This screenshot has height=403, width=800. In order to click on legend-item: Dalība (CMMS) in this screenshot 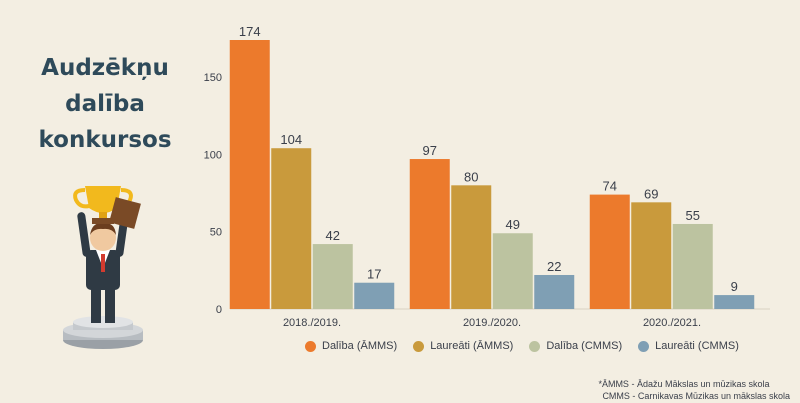, I will do `click(575, 346)`.